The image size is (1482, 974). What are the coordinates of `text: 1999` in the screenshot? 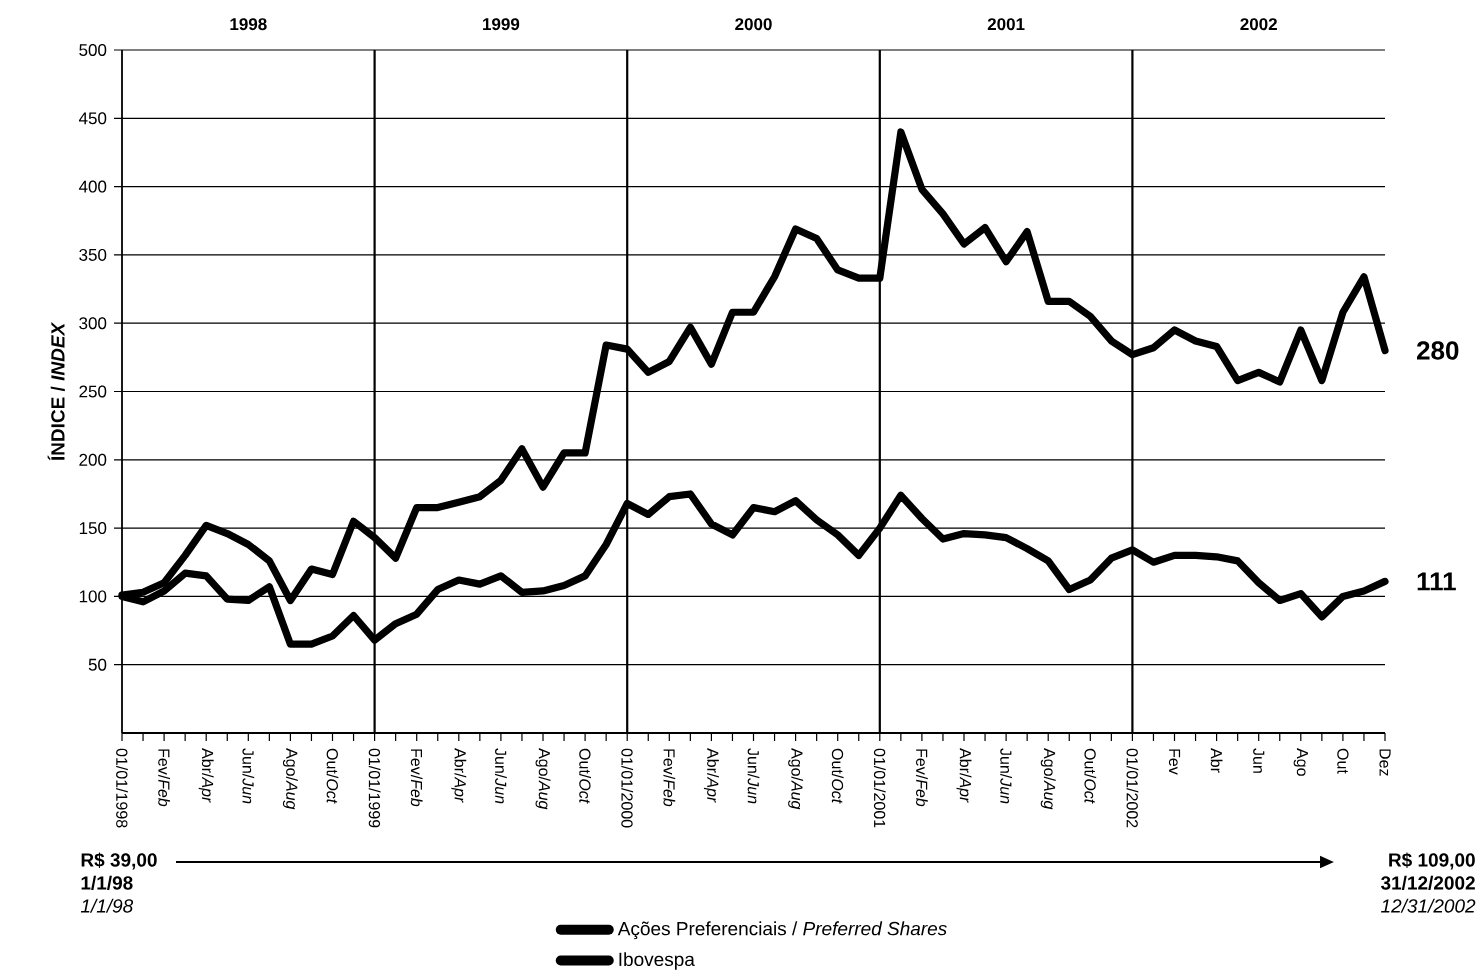 It's located at (501, 24).